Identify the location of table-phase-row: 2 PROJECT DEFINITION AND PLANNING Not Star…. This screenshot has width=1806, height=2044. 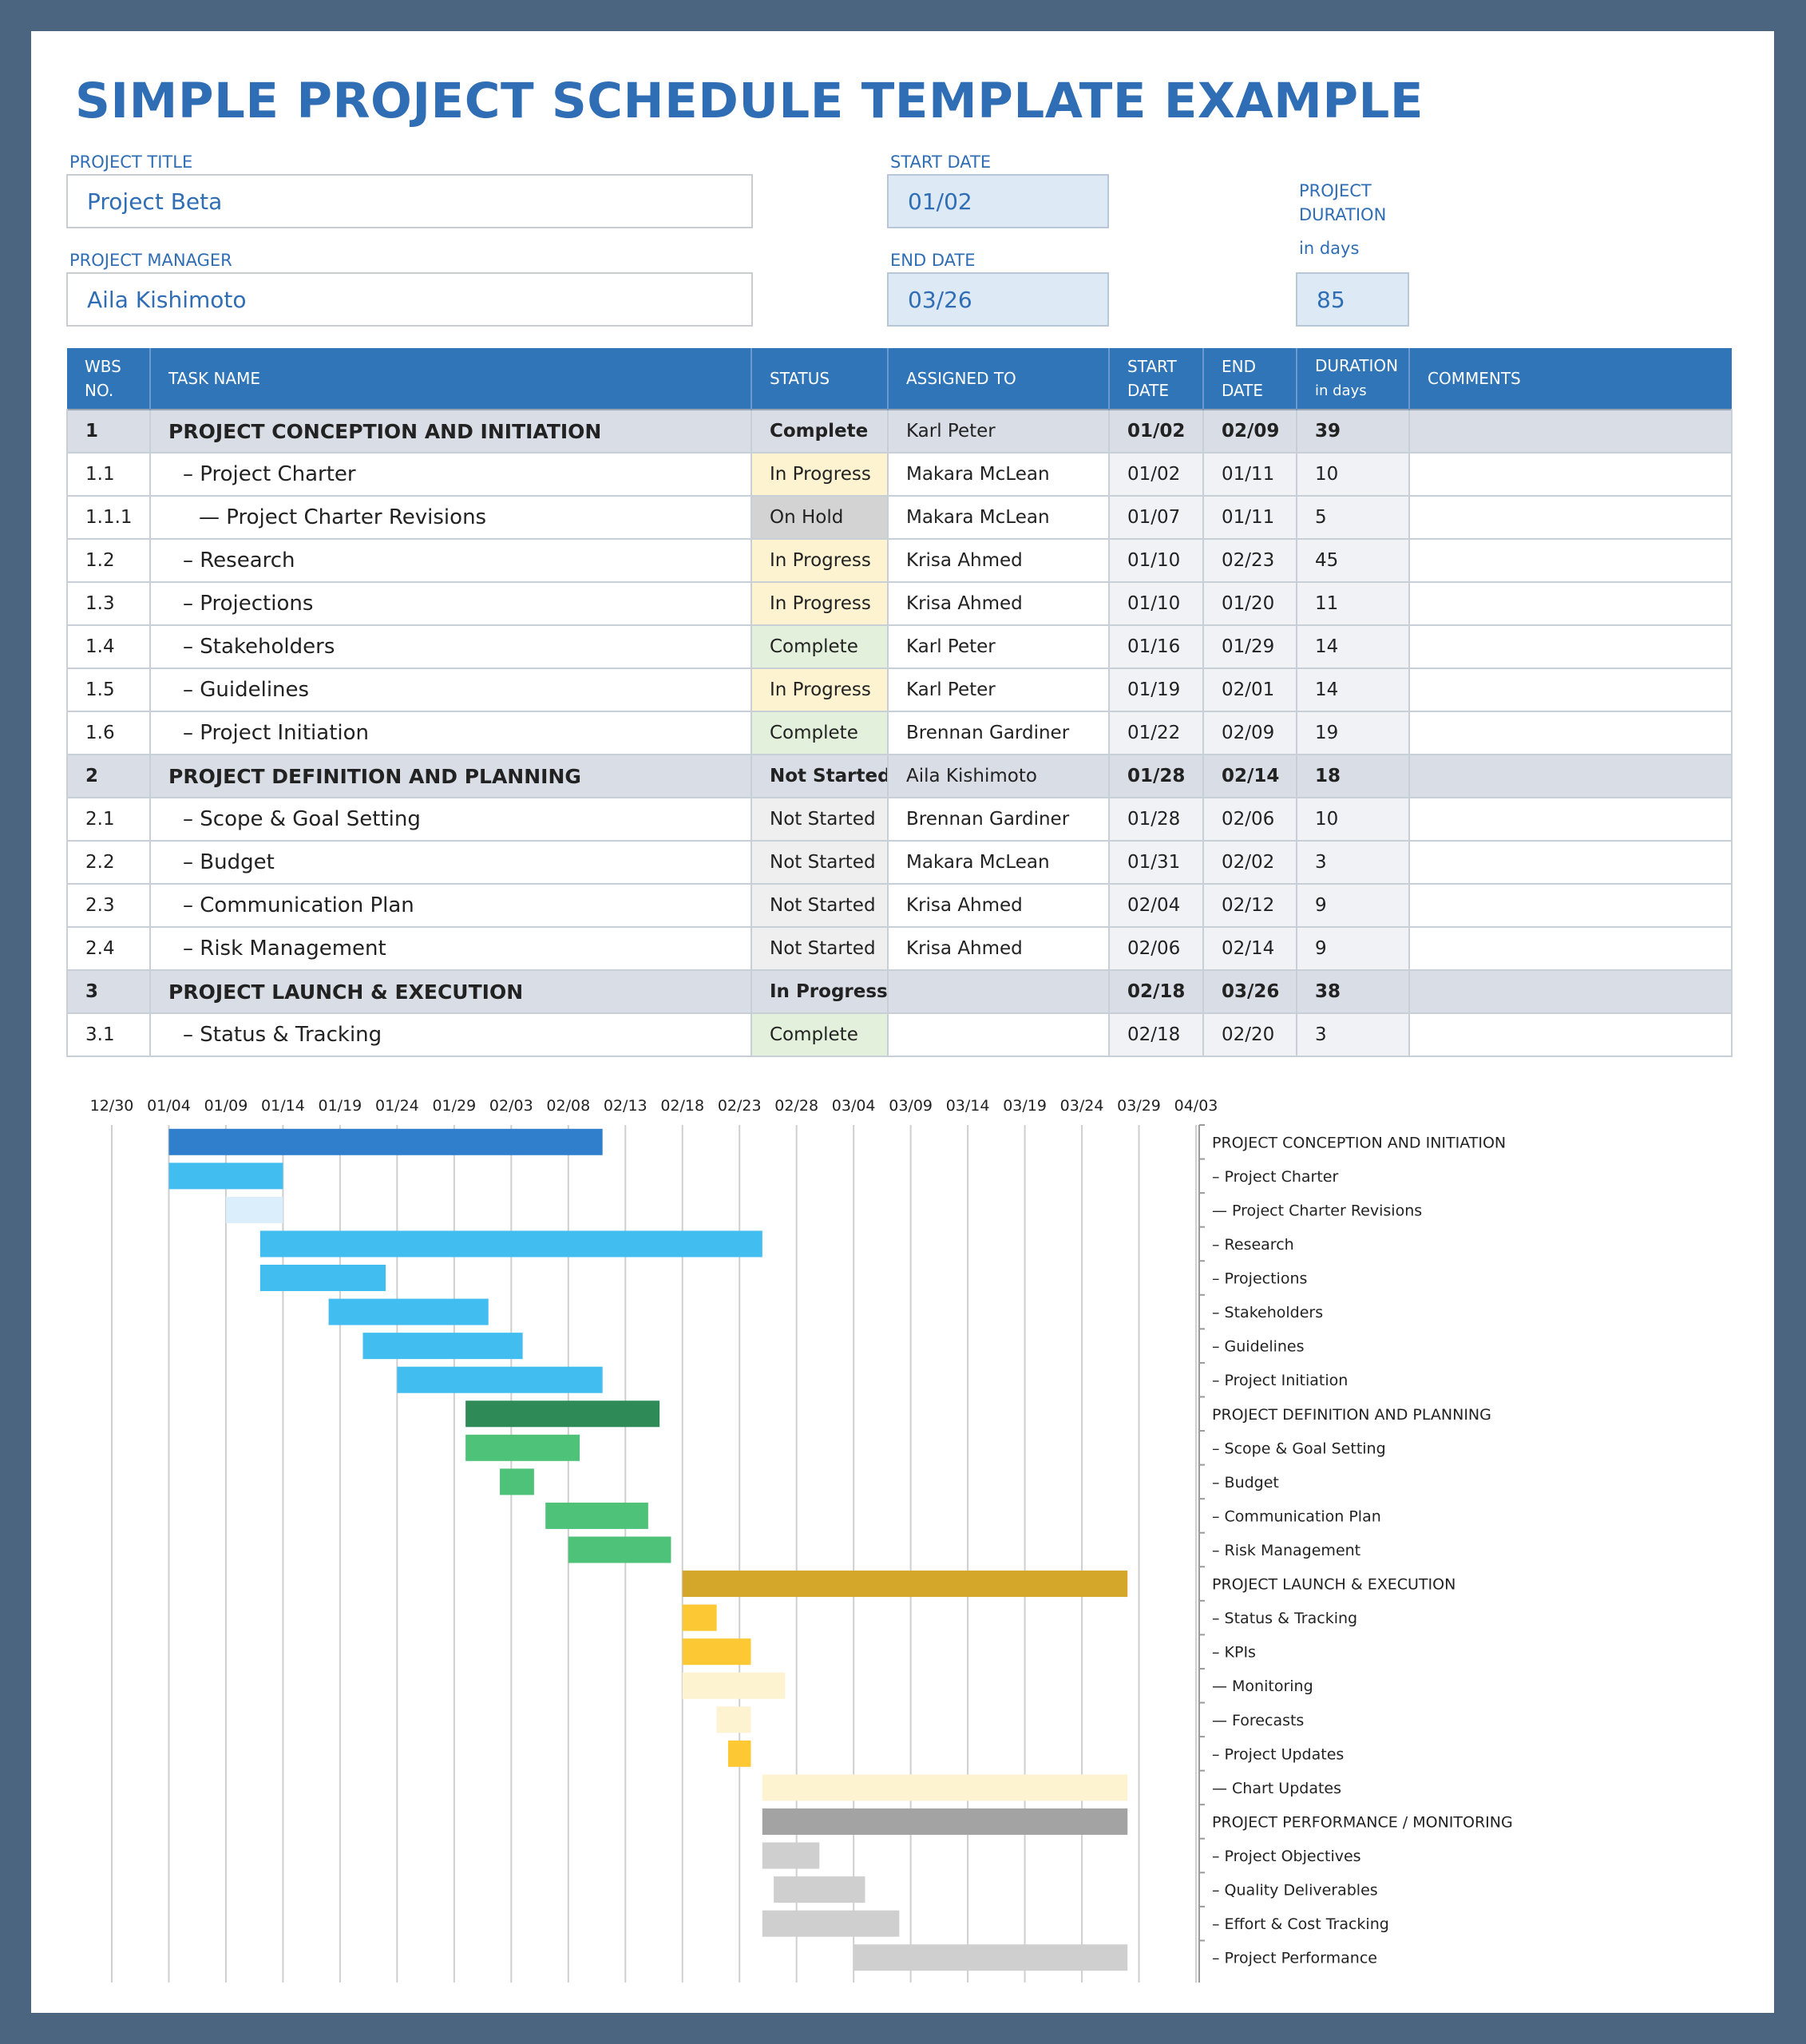
(900, 776).